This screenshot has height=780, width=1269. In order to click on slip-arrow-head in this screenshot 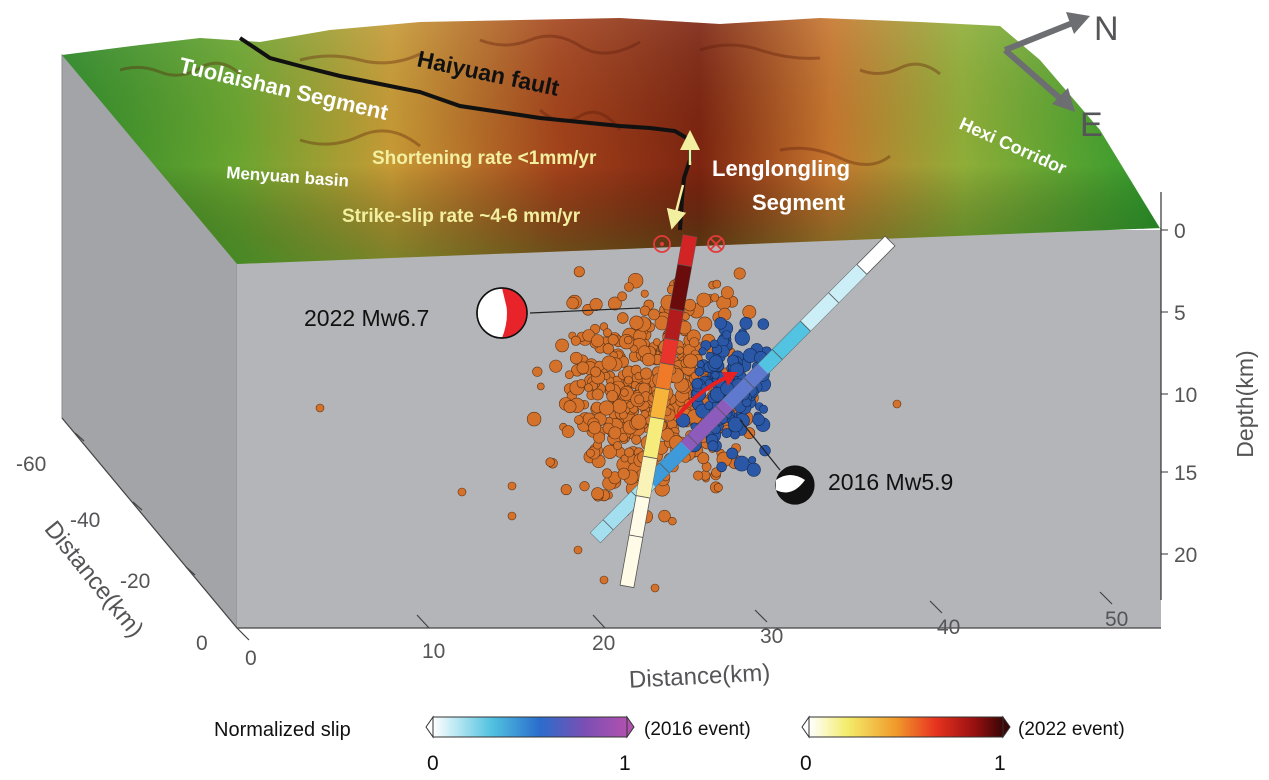, I will do `click(730, 379)`.